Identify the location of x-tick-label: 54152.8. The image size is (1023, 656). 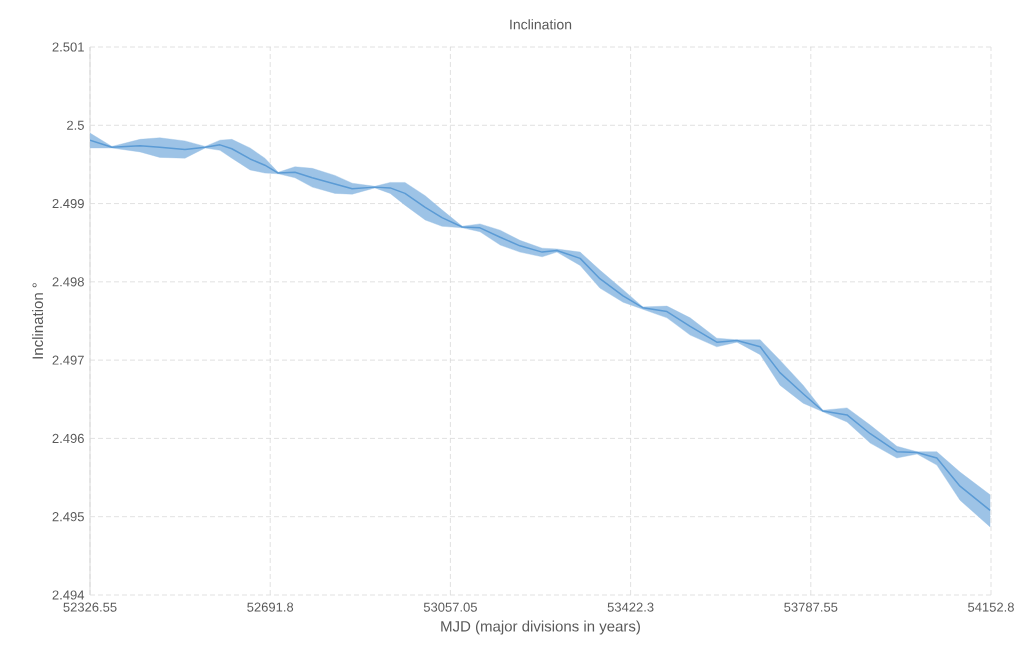
(991, 607).